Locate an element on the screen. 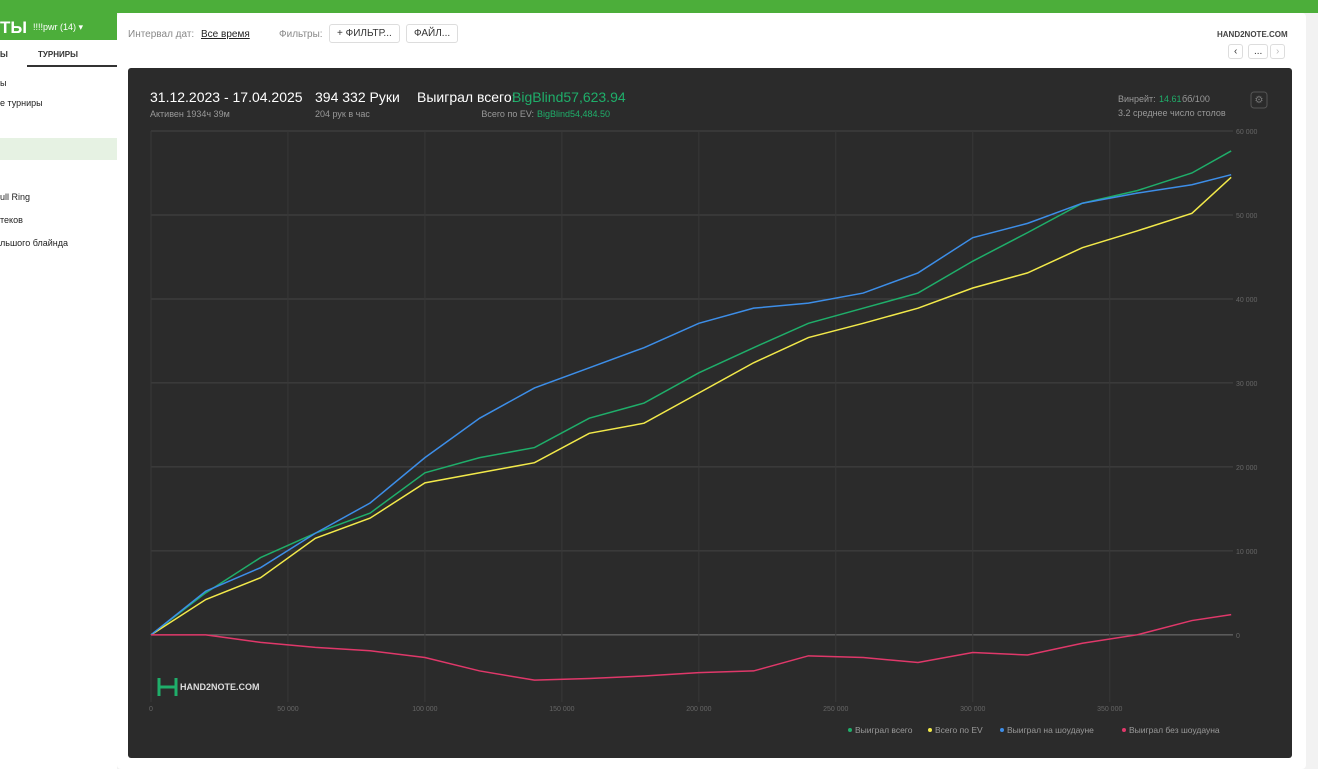 The height and width of the screenshot is (769, 1318). series-line is located at coordinates (691, 647).